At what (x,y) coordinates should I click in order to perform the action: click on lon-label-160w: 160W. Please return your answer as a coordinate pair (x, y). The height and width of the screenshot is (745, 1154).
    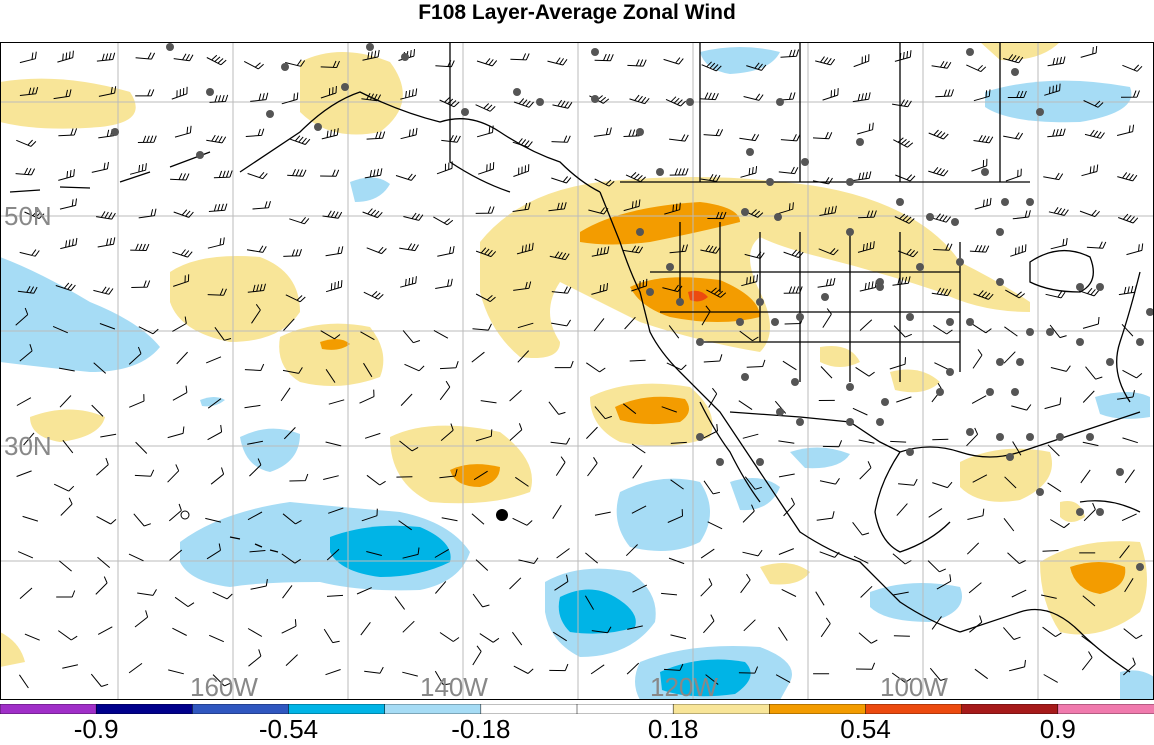
    Looking at the image, I should click on (224, 687).